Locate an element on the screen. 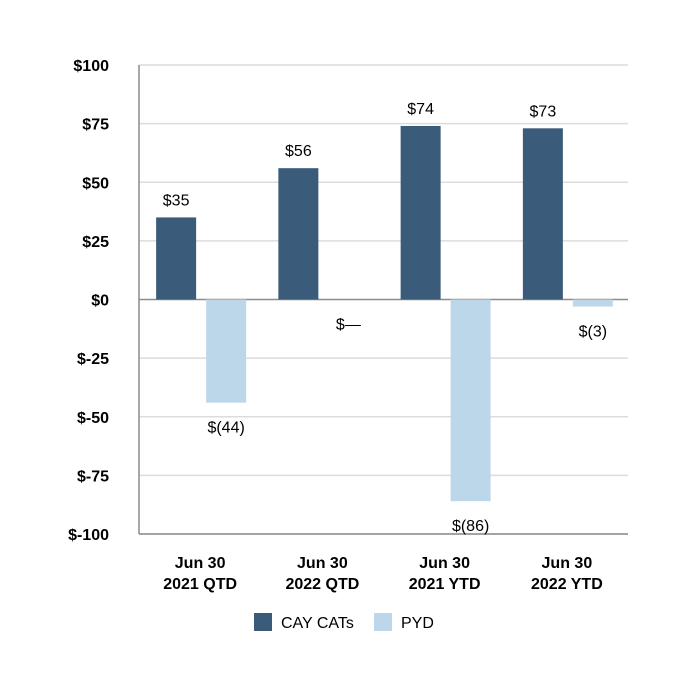  x-tick-label: Jun 30 2022 YTD is located at coordinates (567, 574).